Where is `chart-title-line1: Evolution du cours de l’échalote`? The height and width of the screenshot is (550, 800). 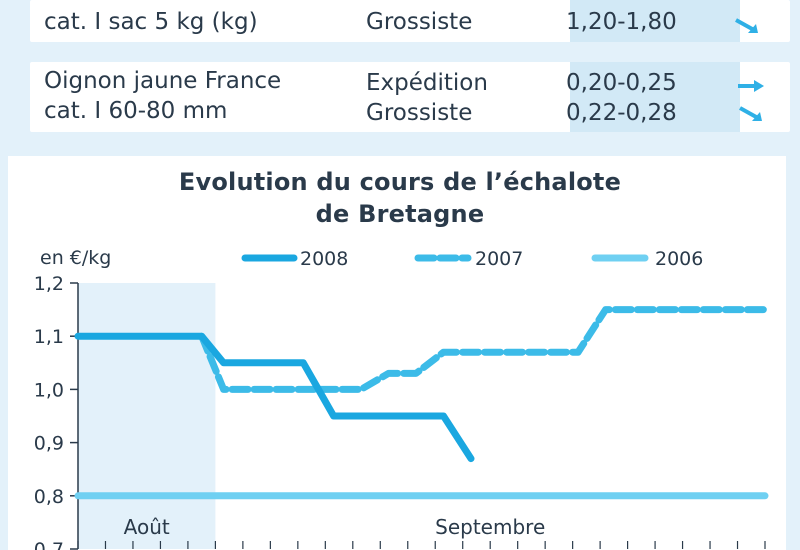 chart-title-line1: Evolution du cours de l’échalote is located at coordinates (400, 182).